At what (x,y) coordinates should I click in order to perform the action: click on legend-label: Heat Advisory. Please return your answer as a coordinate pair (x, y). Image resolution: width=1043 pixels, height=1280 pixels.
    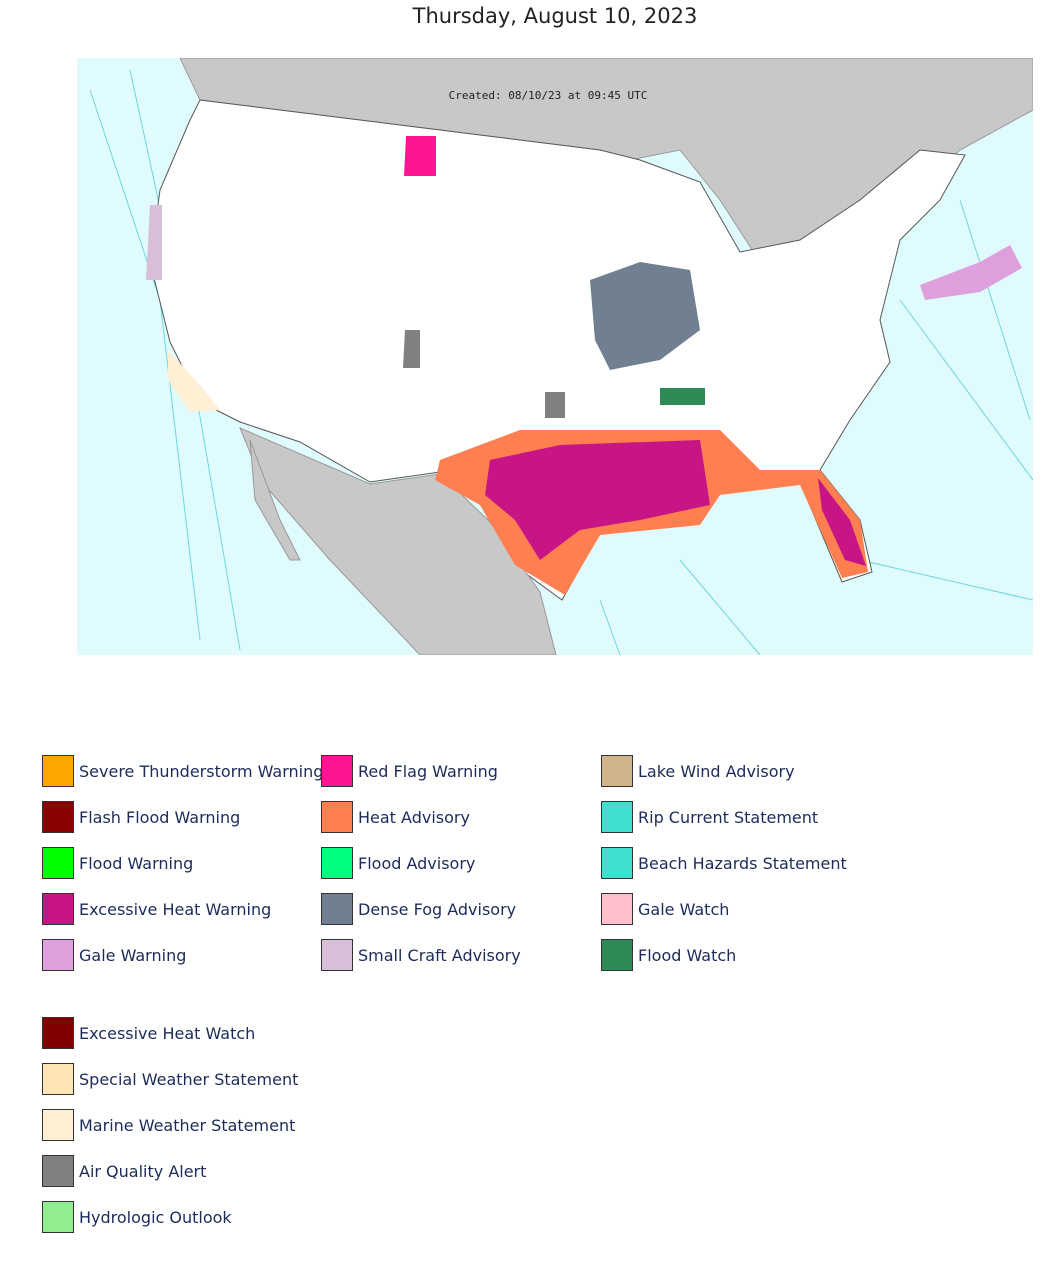
    Looking at the image, I should click on (414, 817).